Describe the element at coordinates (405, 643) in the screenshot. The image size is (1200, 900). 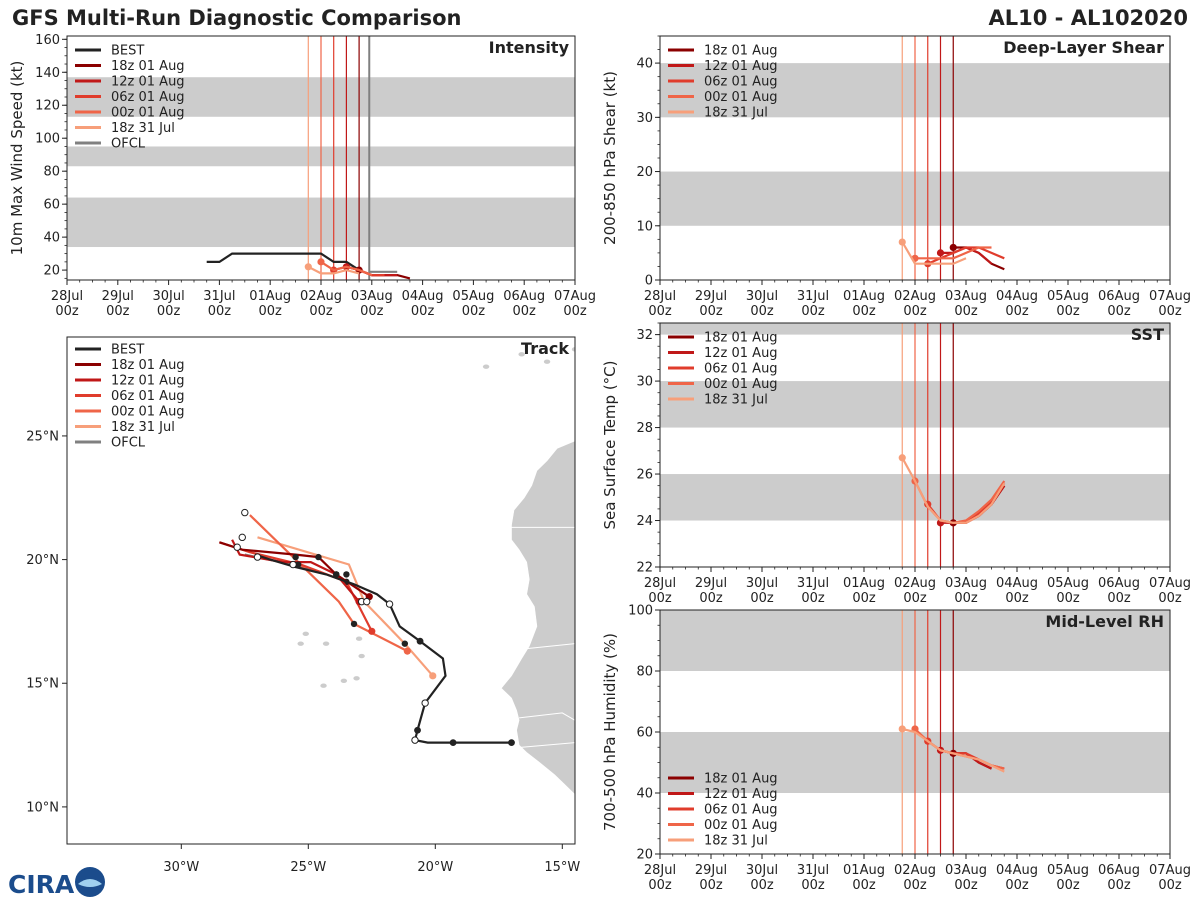
I see `track-point-18z-31-jul` at that location.